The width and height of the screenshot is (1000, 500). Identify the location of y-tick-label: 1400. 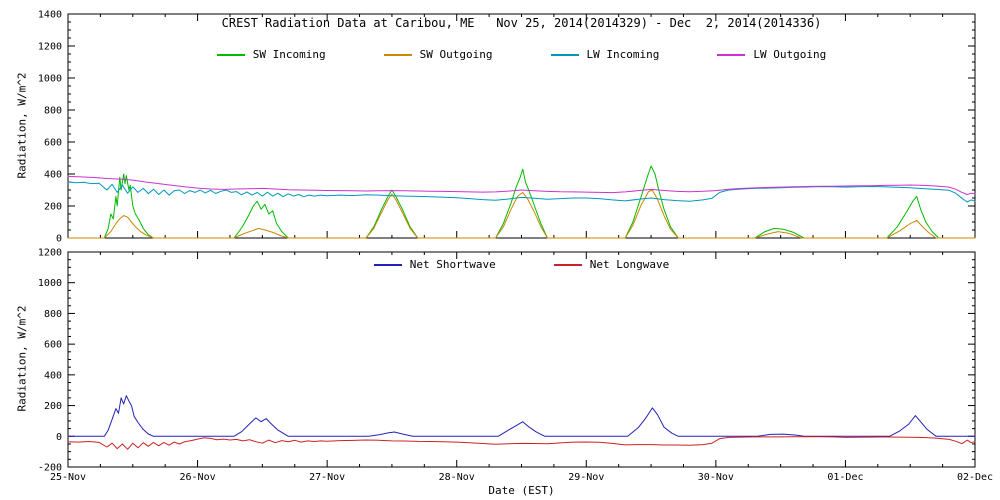
(50, 15).